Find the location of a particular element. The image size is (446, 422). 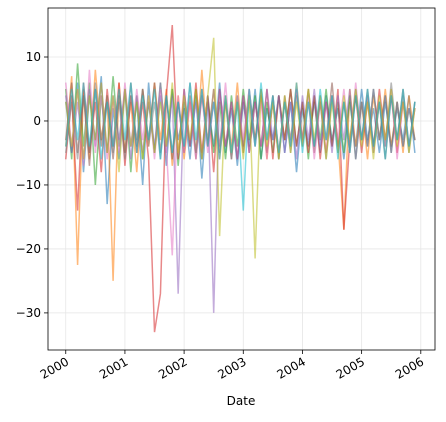

y-tick-label: −10 is located at coordinates (28, 185).